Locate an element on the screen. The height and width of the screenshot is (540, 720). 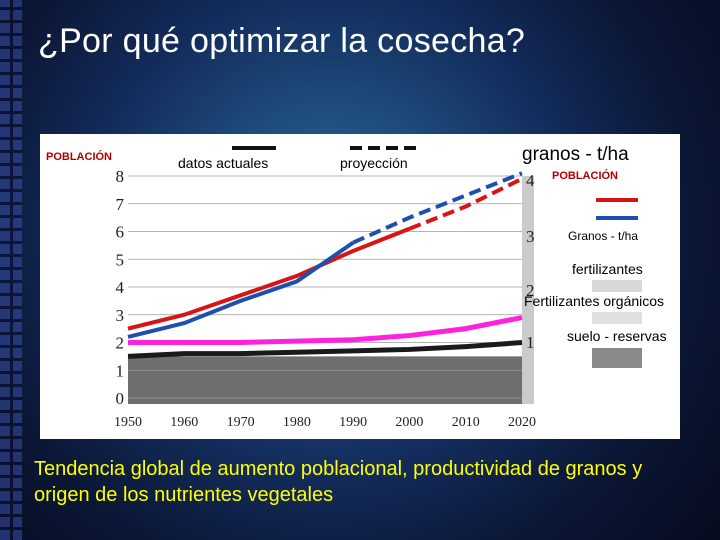
legend-swatch-soil is located at coordinates (617, 358).